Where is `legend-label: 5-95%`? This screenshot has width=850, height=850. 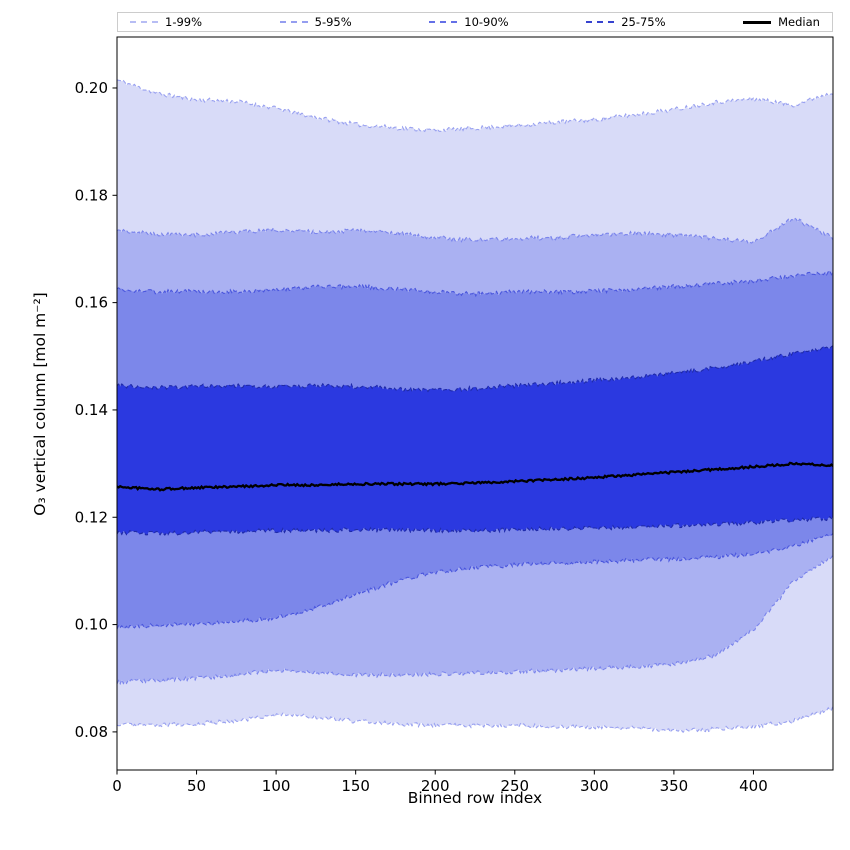
legend-label: 5-95% is located at coordinates (333, 22).